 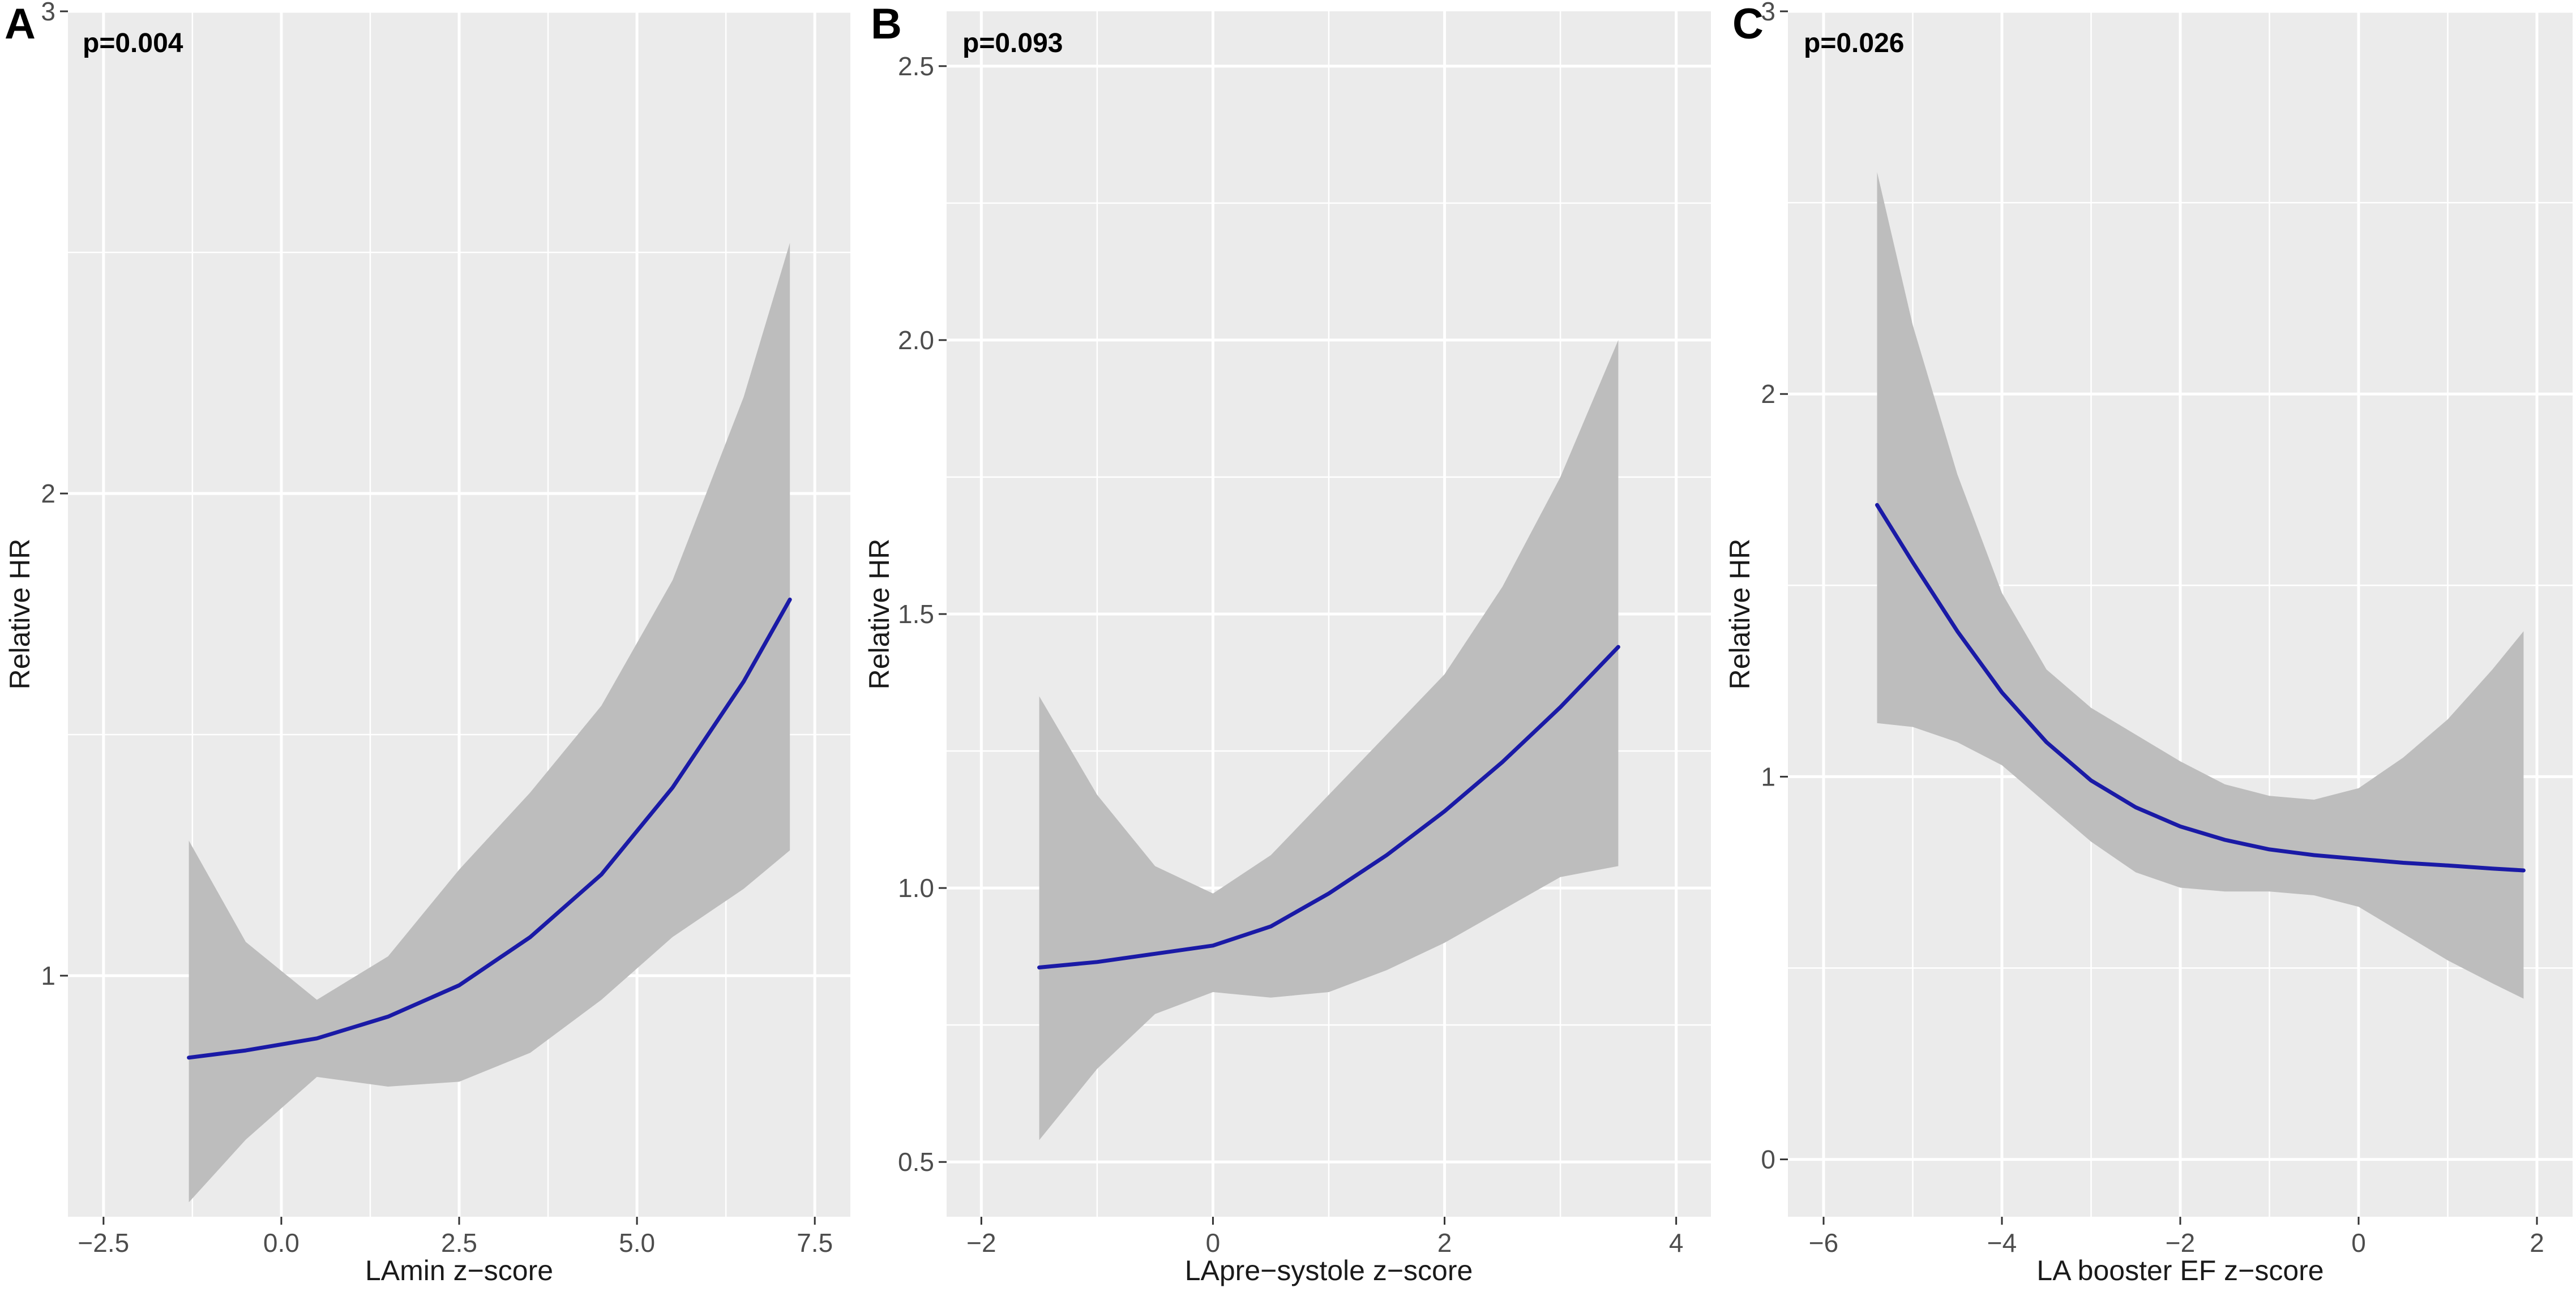 I want to click on y-axis: 0.5 1.0 1.5 2.0 2.5, so click(x=922, y=614).